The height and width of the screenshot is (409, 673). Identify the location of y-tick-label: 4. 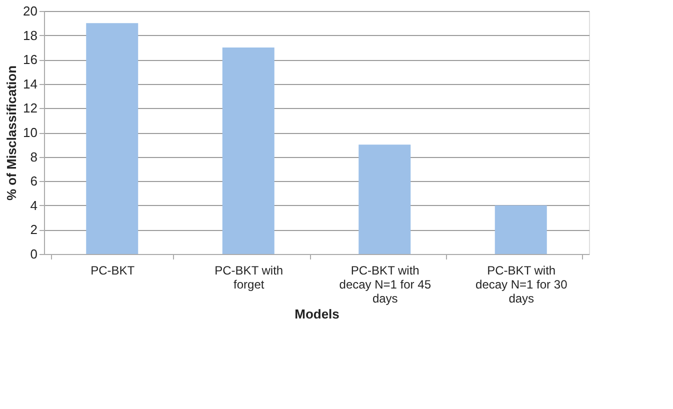
(34, 205).